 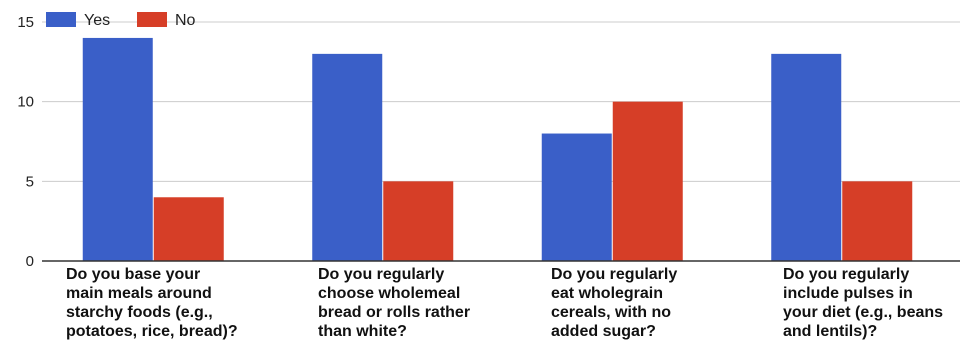 What do you see at coordinates (30, 261) in the screenshot?
I see `y-tick-label: 0` at bounding box center [30, 261].